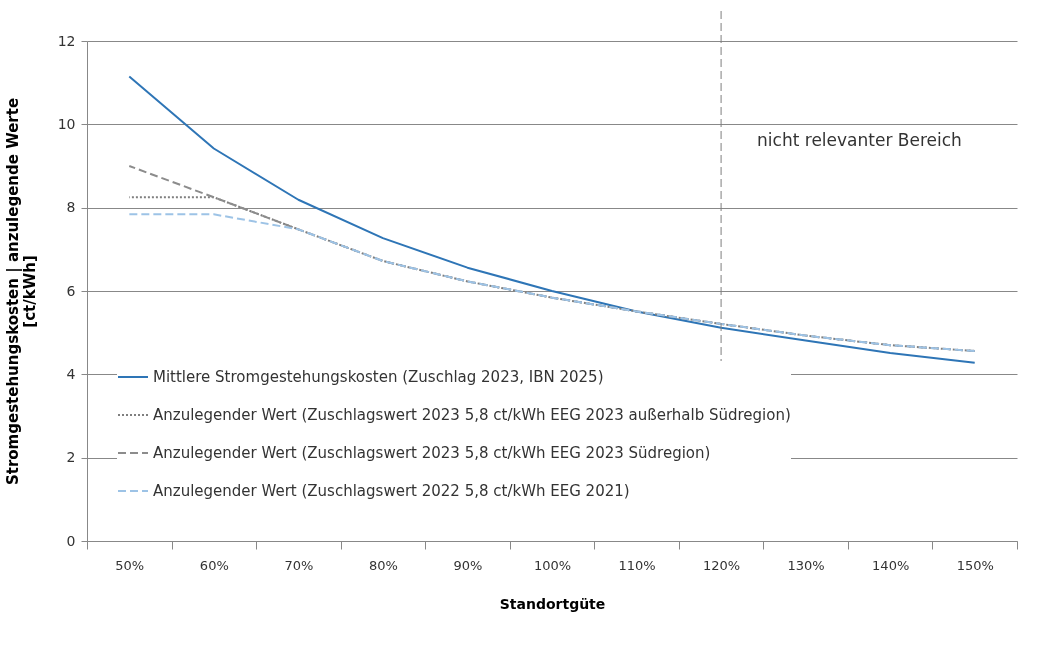 Image resolution: width=1051 pixels, height=650 pixels. I want to click on y-tick-label: 0, so click(71, 540).